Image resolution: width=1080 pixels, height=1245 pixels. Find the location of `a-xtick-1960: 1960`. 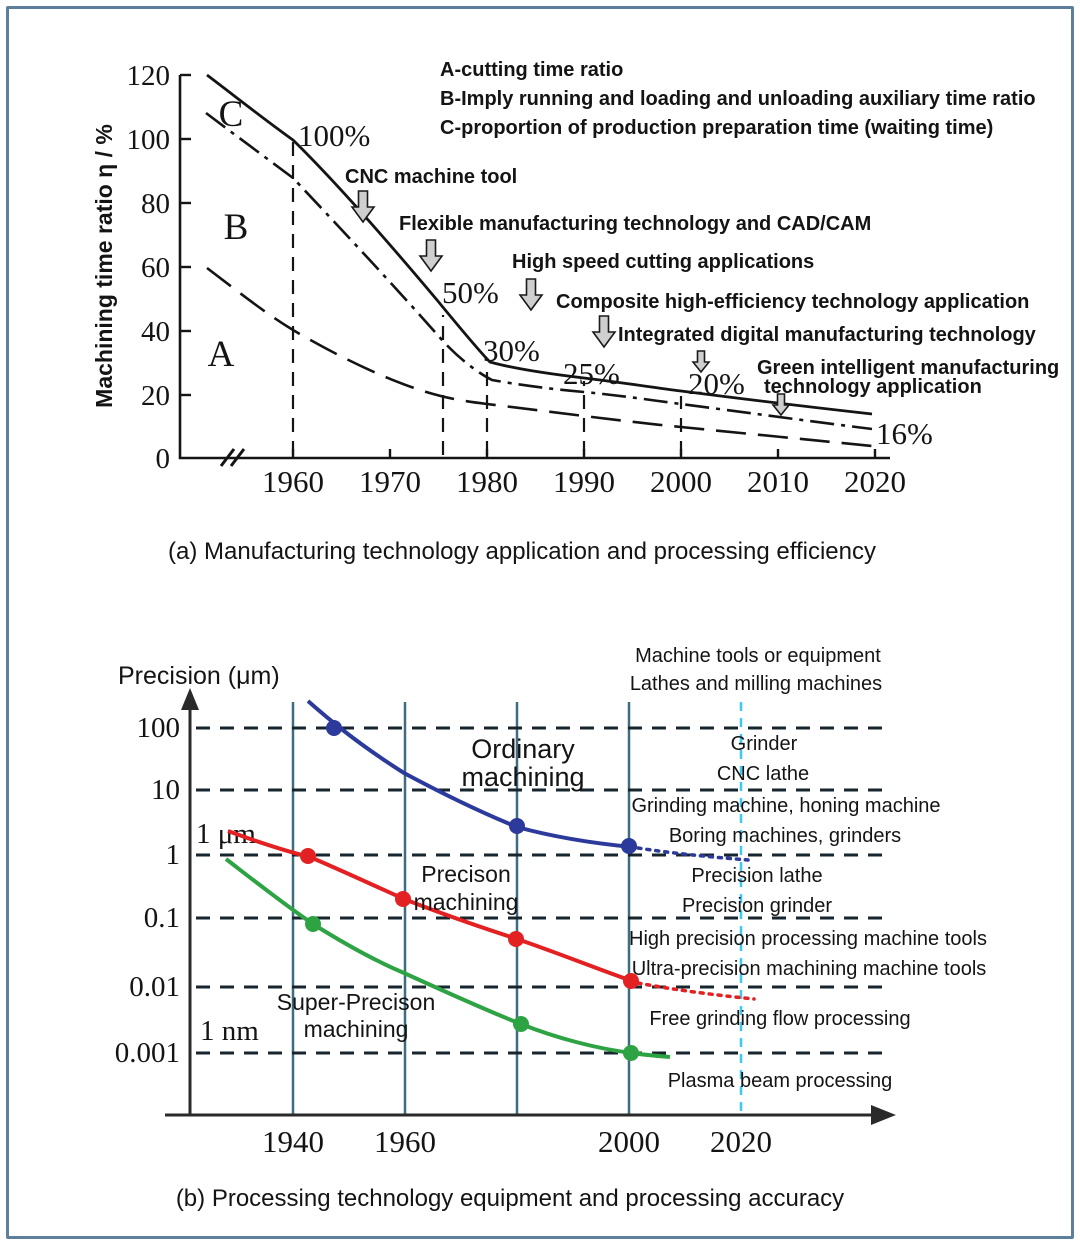

a-xtick-1960: 1960 is located at coordinates (293, 481).